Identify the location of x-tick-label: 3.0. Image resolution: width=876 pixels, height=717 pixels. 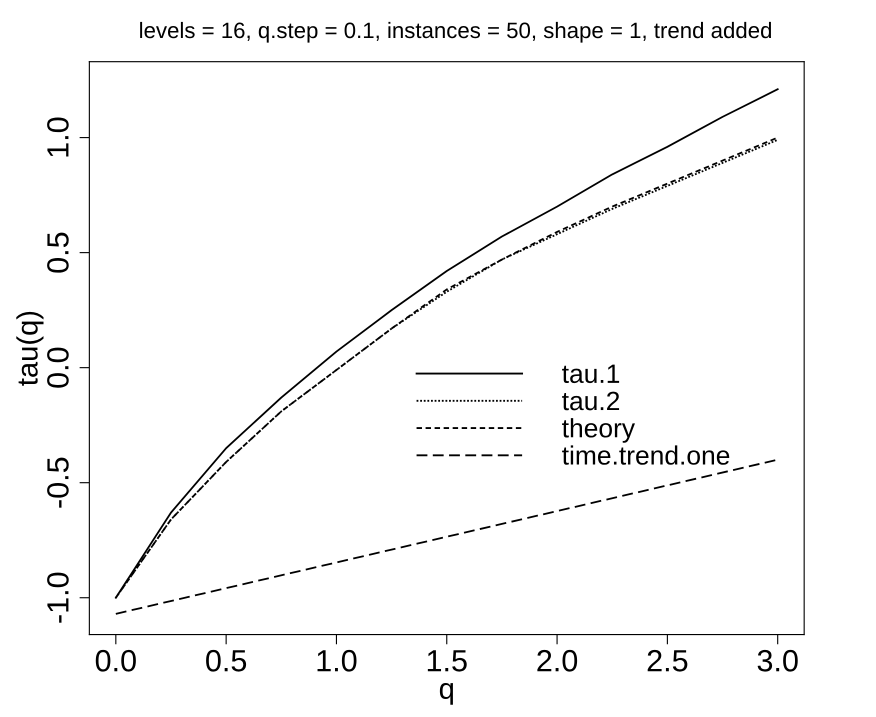
(778, 661).